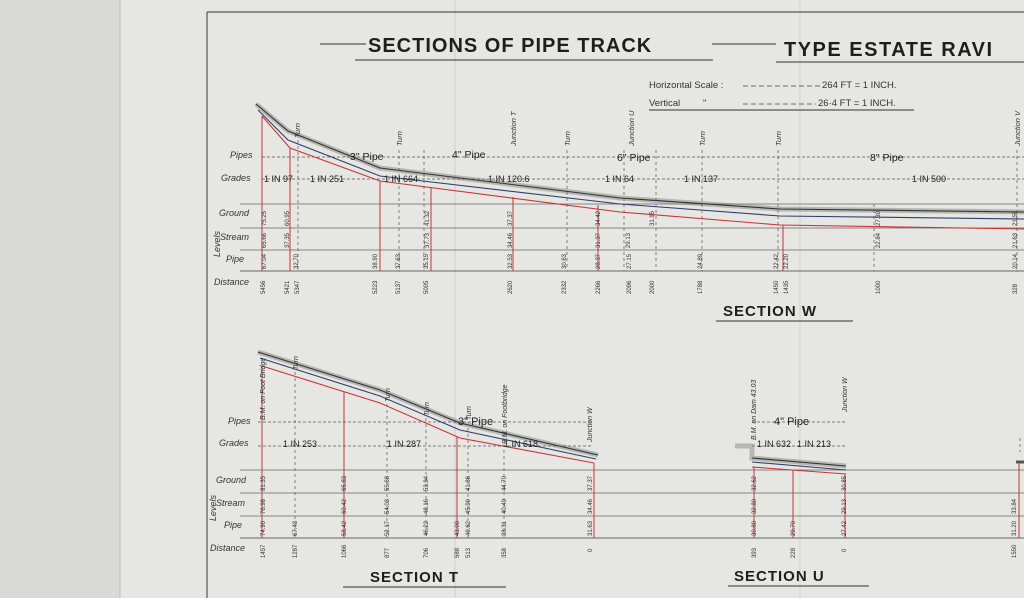 The height and width of the screenshot is (598, 1024). I want to click on pipe-level: 38.31, so click(505, 528).